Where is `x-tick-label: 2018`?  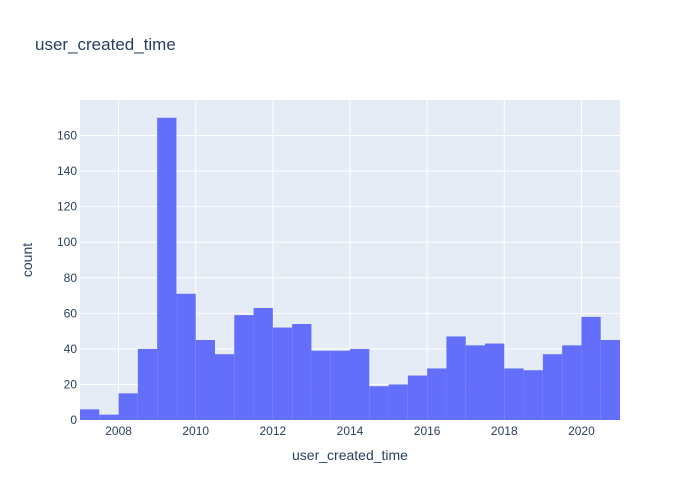
x-tick-label: 2018 is located at coordinates (504, 431).